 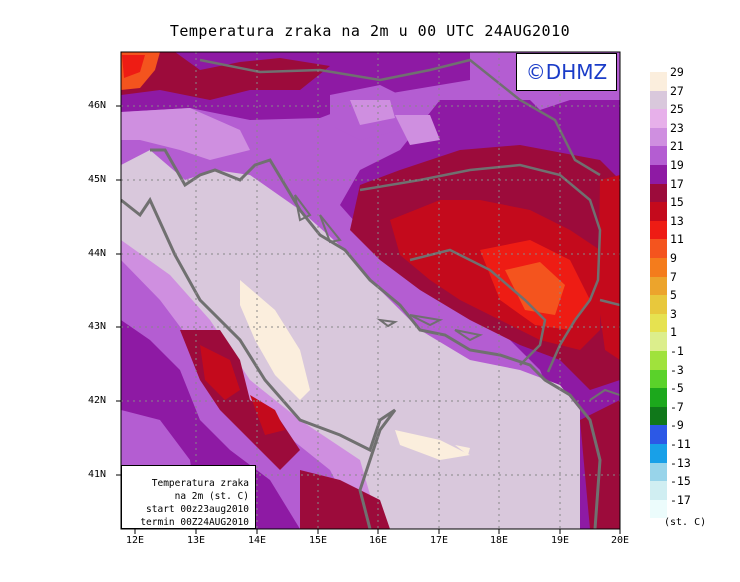 What do you see at coordinates (677, 220) in the screenshot?
I see `legend-label: 13` at bounding box center [677, 220].